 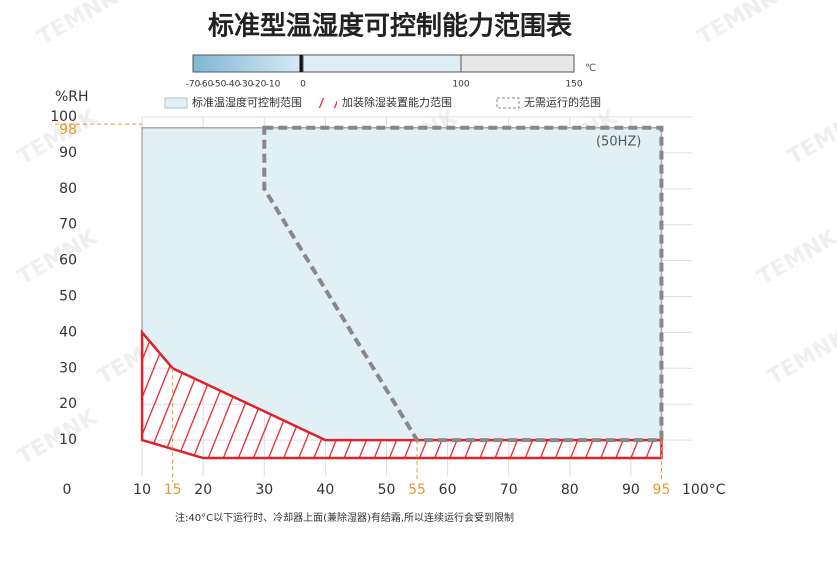 I want to click on y-tick-label: 30, so click(x=68, y=368).